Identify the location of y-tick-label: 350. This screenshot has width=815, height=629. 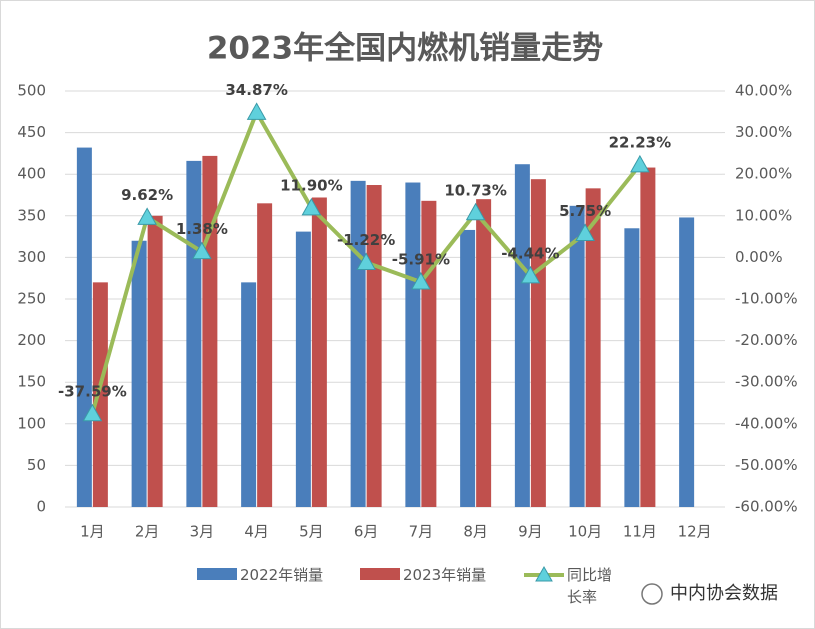
(31, 215).